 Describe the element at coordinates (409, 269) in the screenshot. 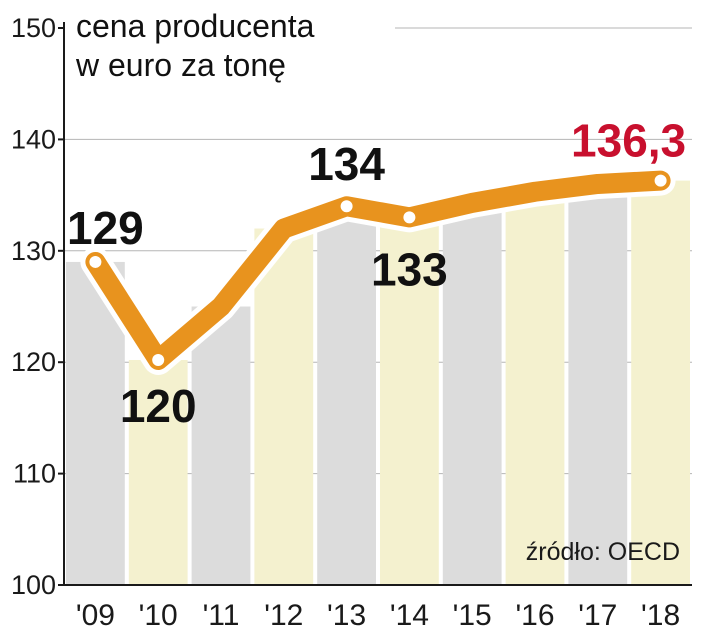

I see `data-label-14: 133` at that location.